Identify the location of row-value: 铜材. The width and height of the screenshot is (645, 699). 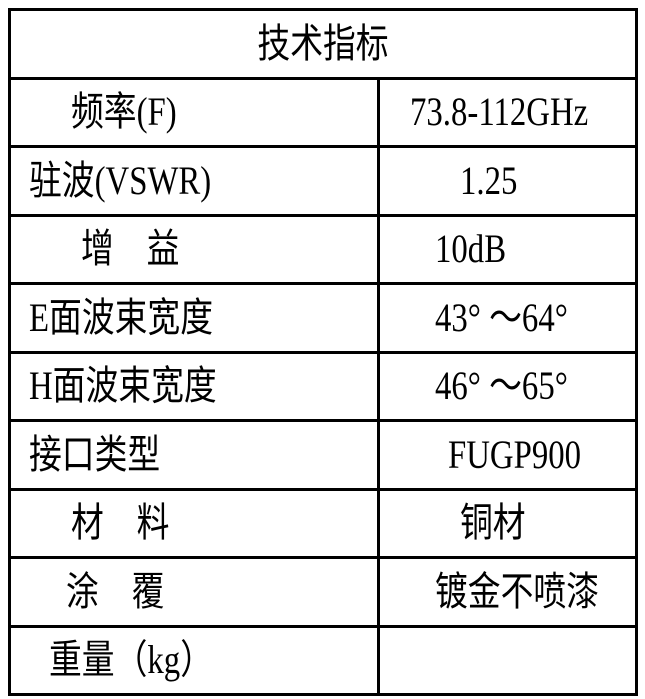
(507, 523).